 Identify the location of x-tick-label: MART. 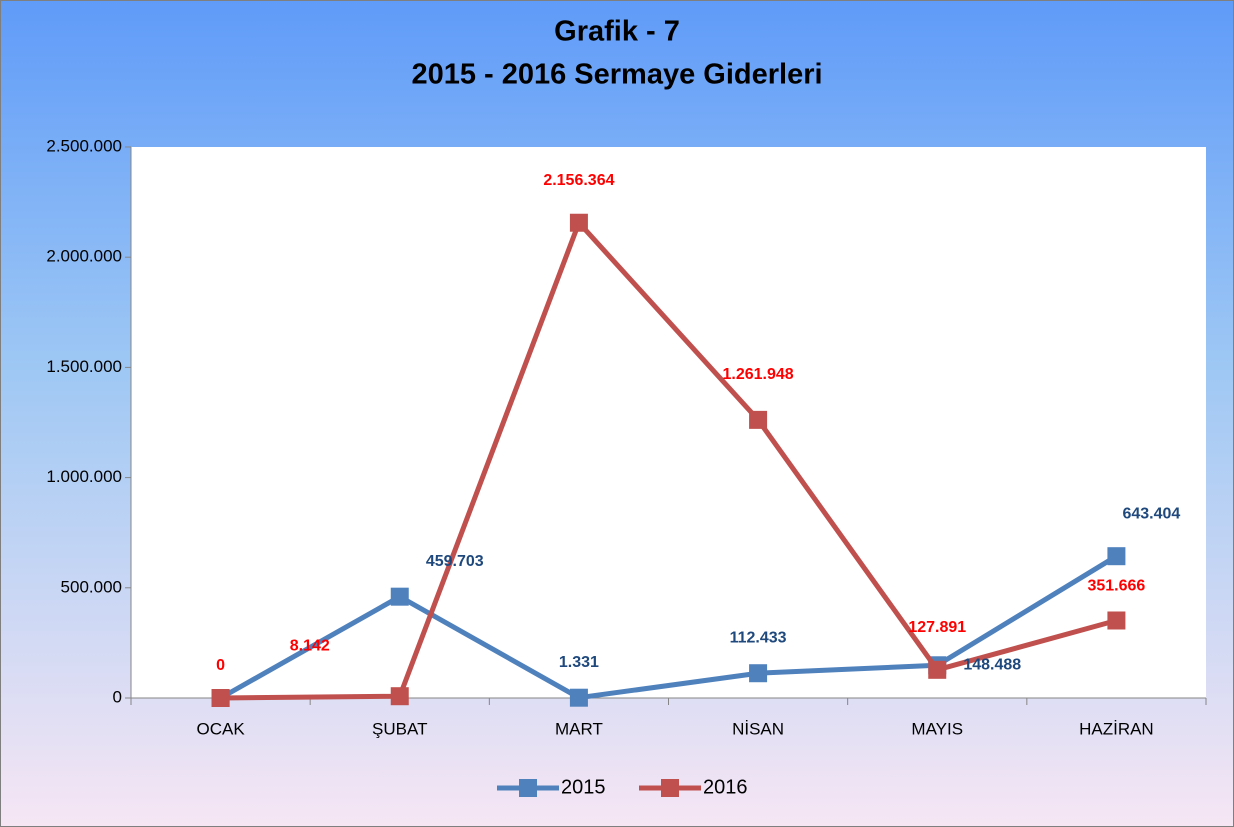
(579, 728).